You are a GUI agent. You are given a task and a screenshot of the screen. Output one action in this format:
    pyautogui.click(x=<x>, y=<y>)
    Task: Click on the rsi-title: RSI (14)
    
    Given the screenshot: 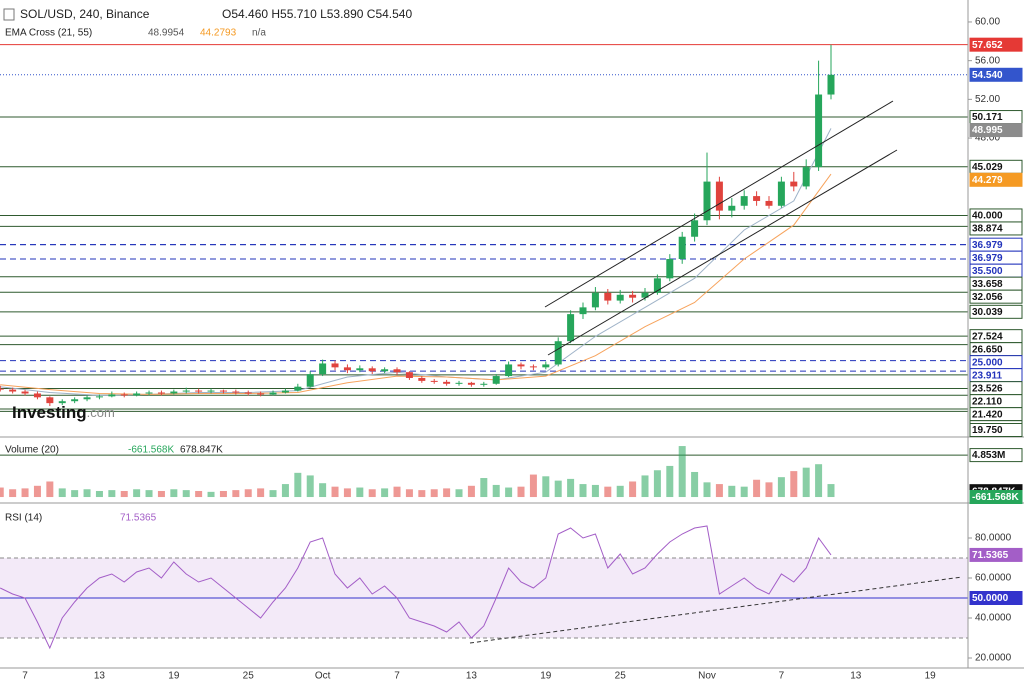 What is the action you would take?
    pyautogui.click(x=23, y=518)
    